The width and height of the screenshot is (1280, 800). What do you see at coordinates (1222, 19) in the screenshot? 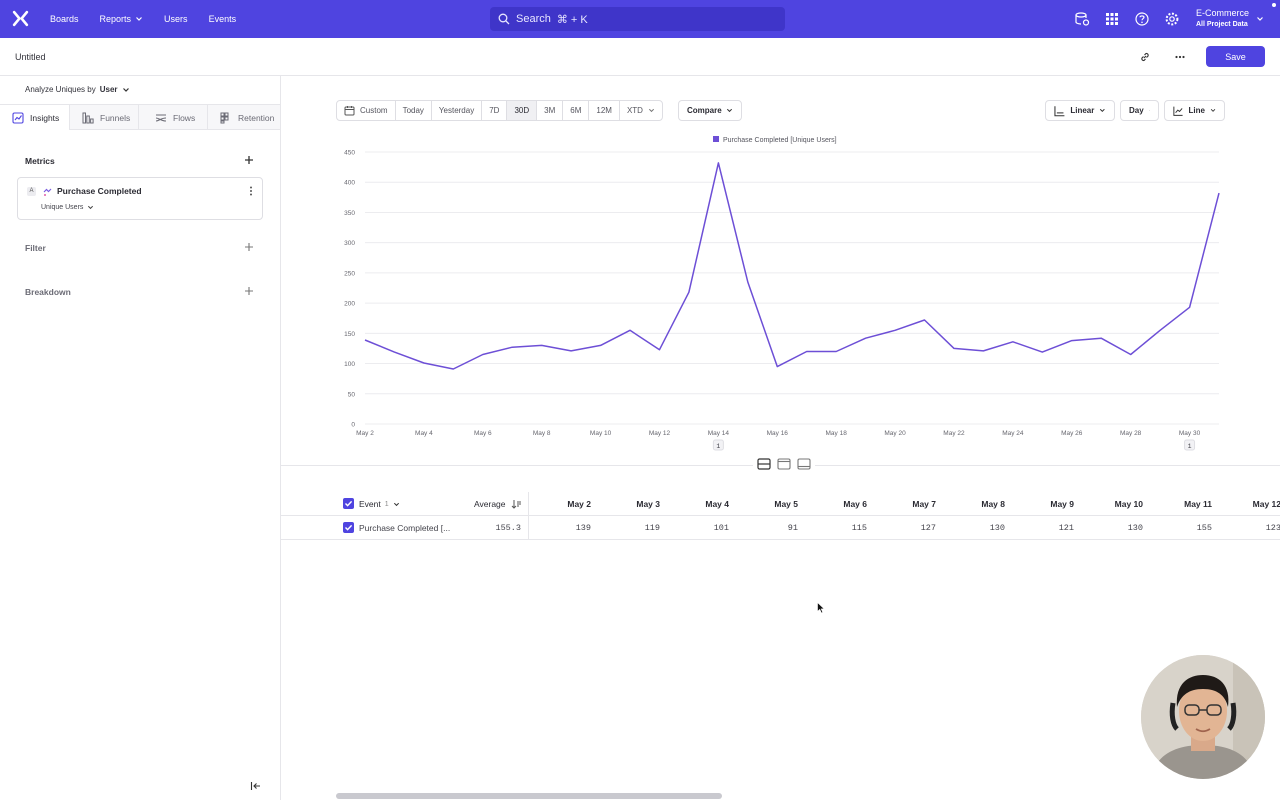
I see `project-selector: E-Commerce All Project Data` at bounding box center [1222, 19].